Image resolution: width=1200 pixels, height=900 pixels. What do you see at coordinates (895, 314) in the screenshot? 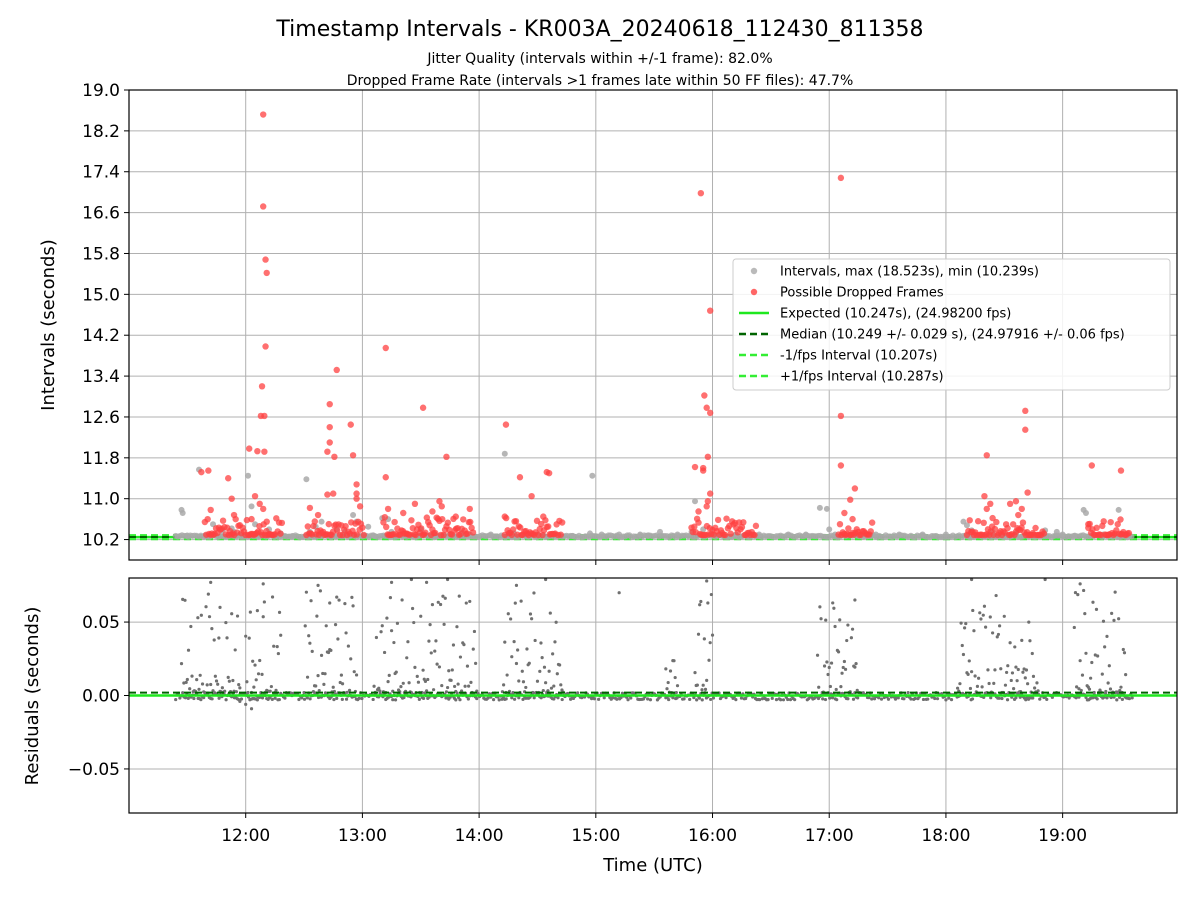
I see `legend-label: Expected (10.247s), (24.98200 fps)` at bounding box center [895, 314].